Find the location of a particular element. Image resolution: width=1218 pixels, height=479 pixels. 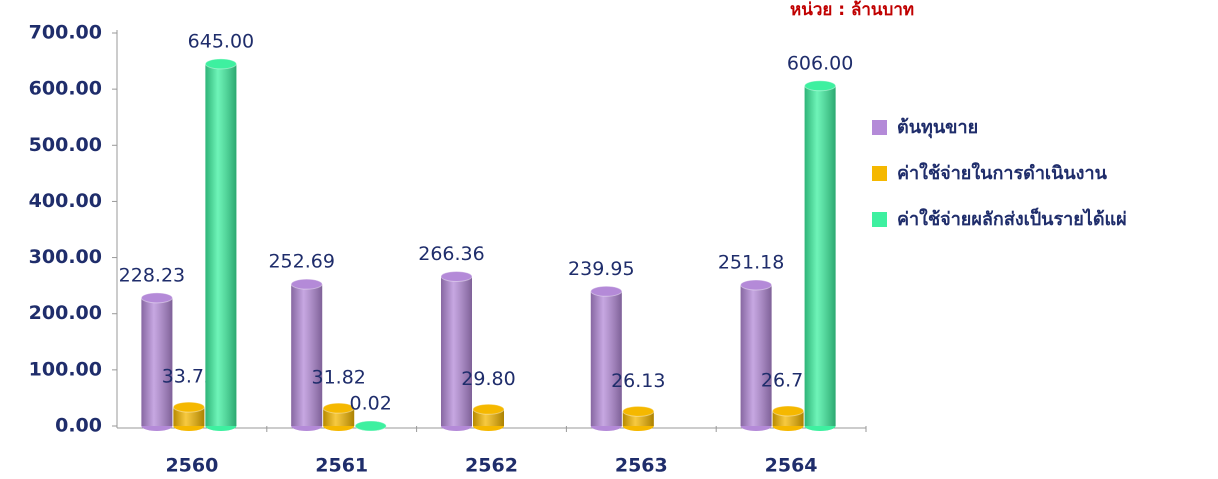

x-tick-label: 2561 is located at coordinates (341, 466).